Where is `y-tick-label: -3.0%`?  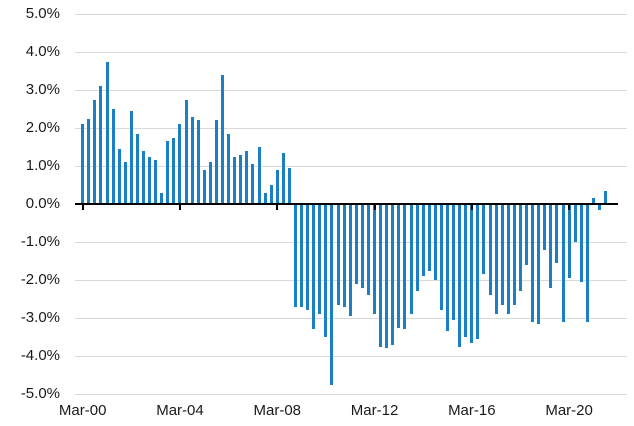
y-tick-label: -3.0% is located at coordinates (40, 317).